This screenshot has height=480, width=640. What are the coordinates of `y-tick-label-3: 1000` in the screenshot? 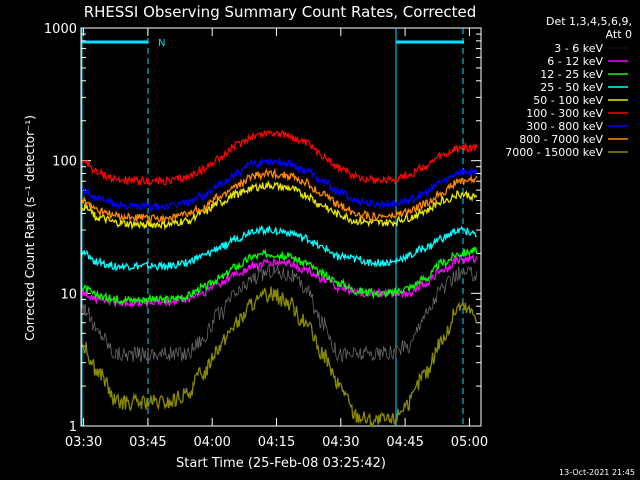 It's located at (60, 29).